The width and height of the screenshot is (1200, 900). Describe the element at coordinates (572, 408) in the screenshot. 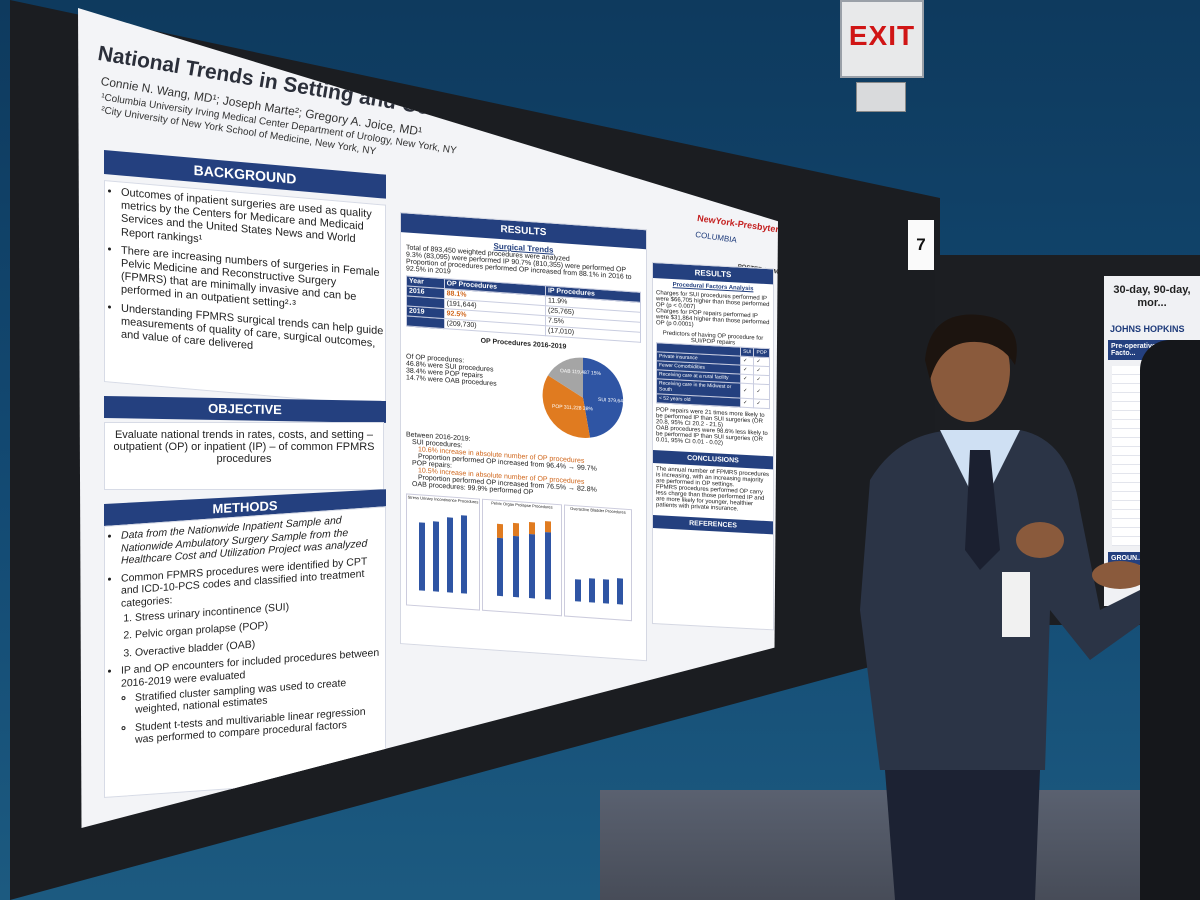

I see `pie-label-pop: POP 311,228 38%` at that location.